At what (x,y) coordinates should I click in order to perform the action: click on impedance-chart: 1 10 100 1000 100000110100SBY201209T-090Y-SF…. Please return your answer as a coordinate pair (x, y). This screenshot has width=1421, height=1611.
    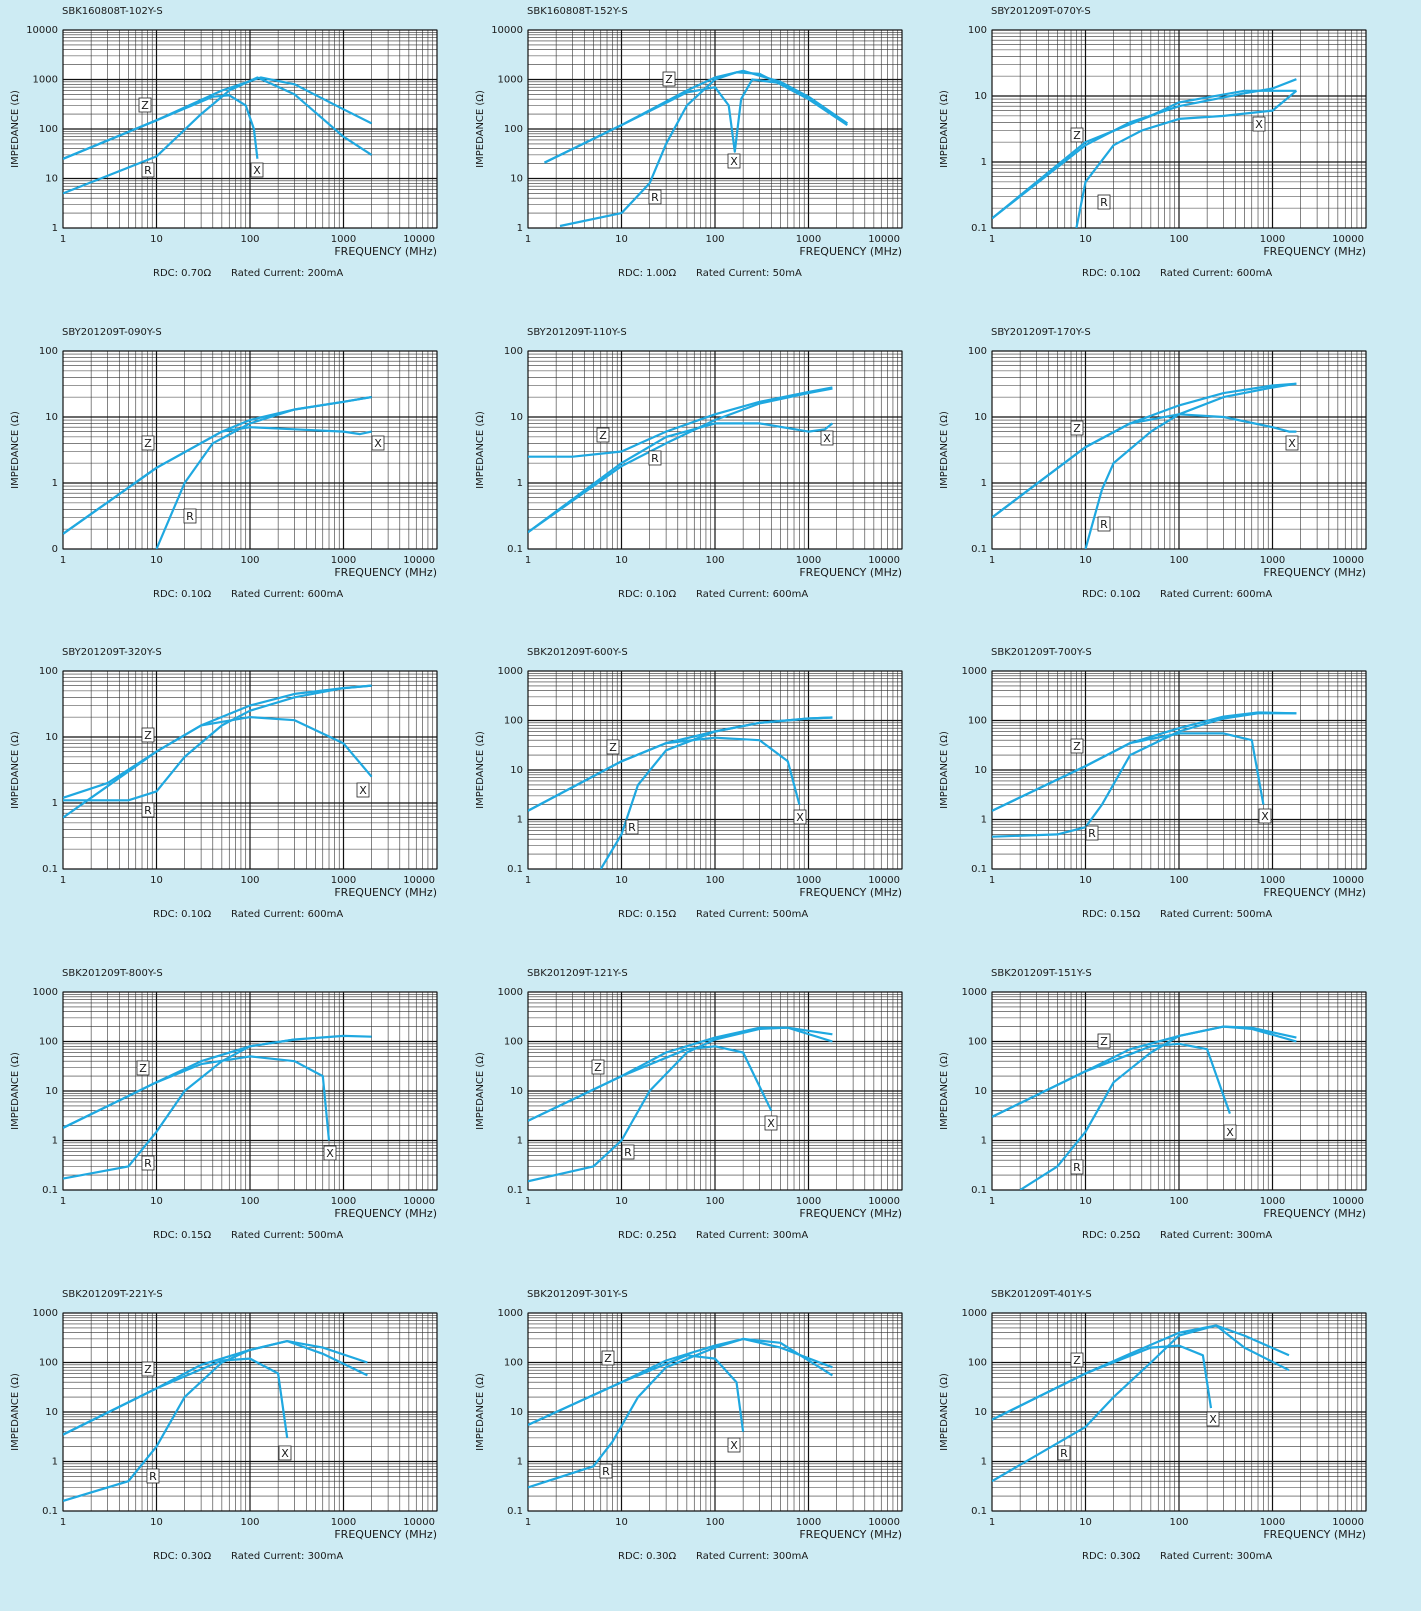
    Looking at the image, I should click on (224, 463).